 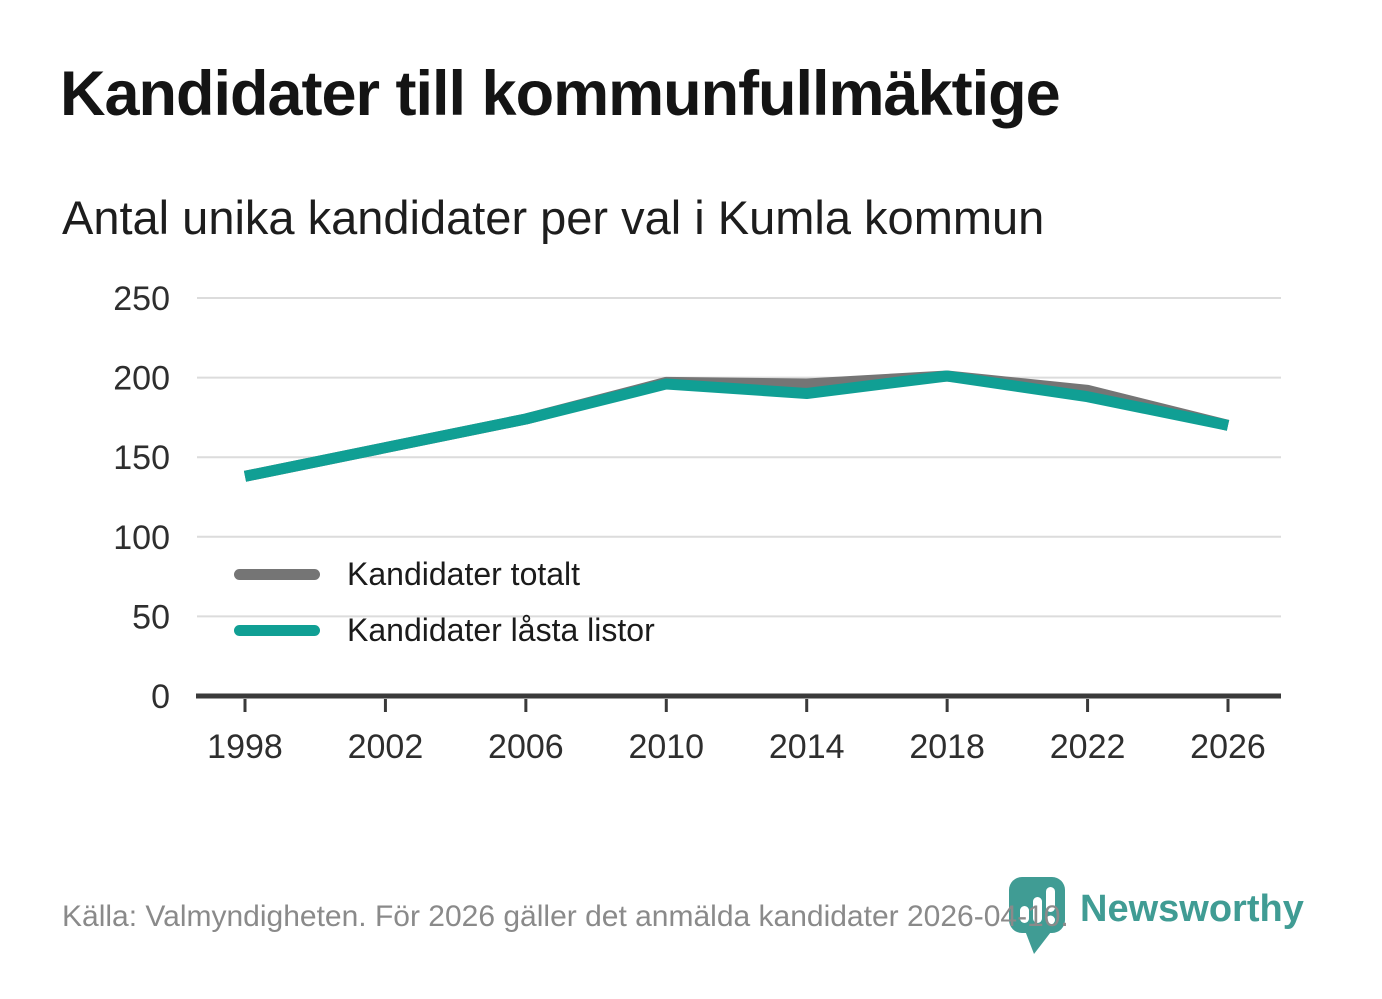 What do you see at coordinates (526, 747) in the screenshot?
I see `x-tick-label: 2006` at bounding box center [526, 747].